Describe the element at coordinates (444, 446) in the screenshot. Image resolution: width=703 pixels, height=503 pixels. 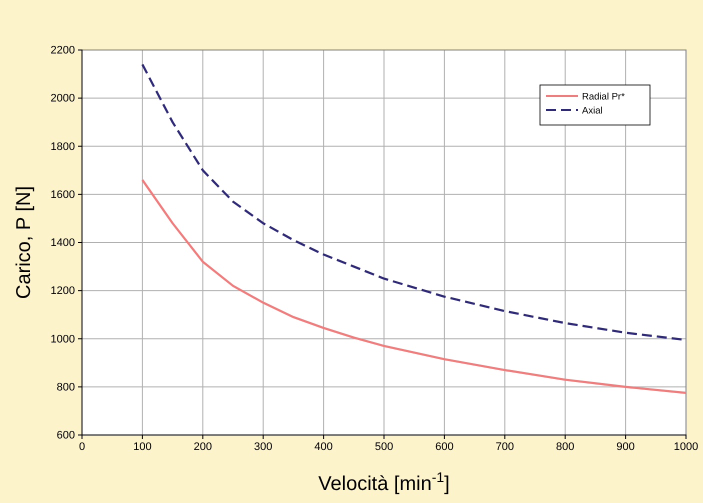
I see `x-tick-label: 600` at that location.